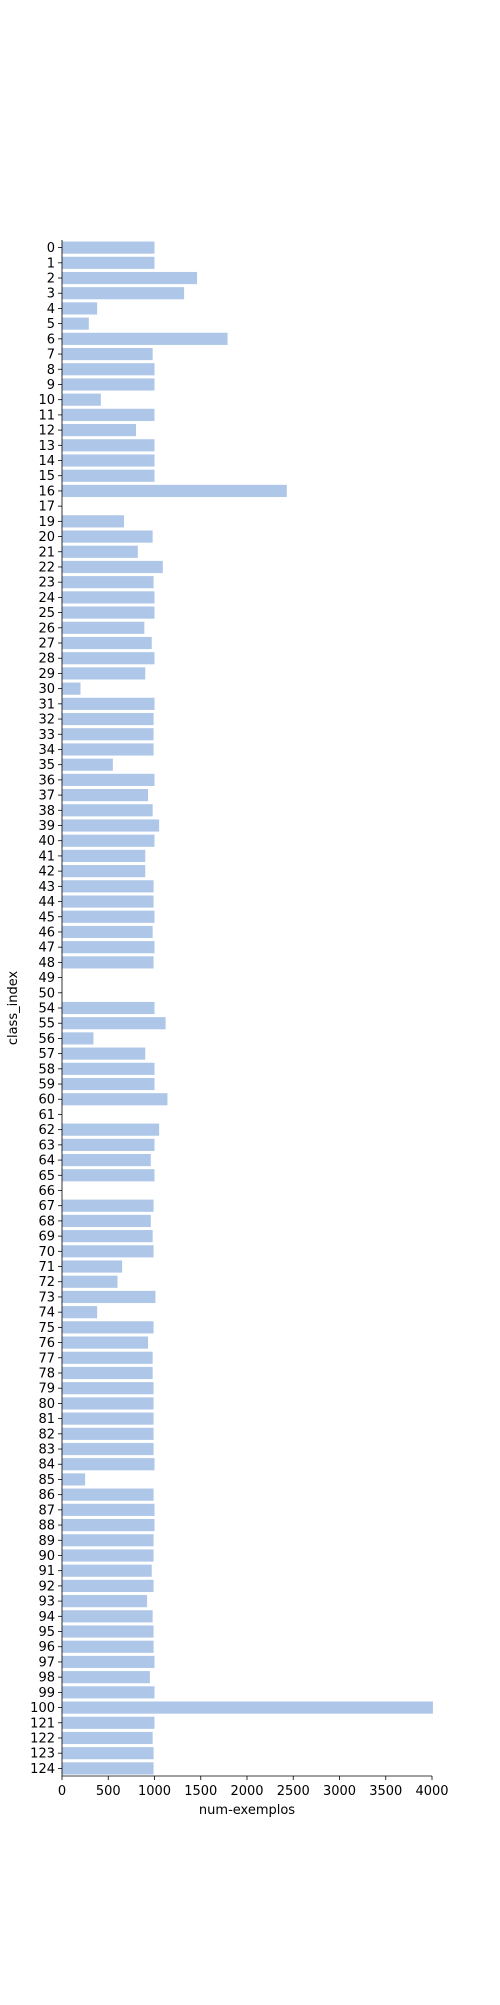 This screenshot has width=500, height=2005. I want to click on y-tick-label: 4, so click(51, 309).